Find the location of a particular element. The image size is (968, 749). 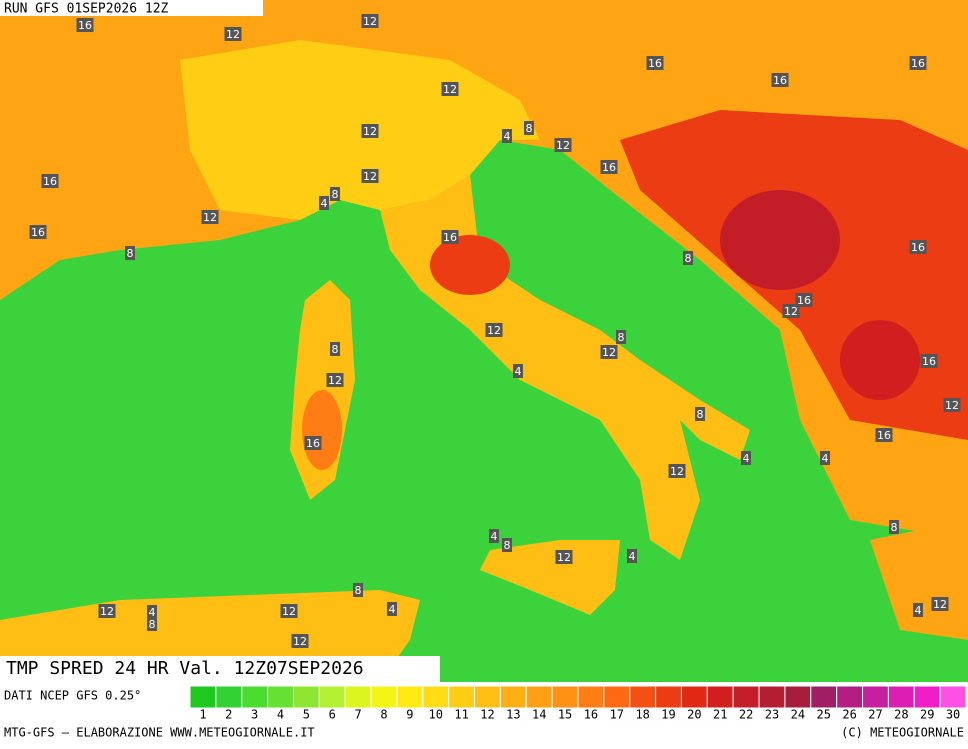

legend-label: 5 is located at coordinates (306, 715).